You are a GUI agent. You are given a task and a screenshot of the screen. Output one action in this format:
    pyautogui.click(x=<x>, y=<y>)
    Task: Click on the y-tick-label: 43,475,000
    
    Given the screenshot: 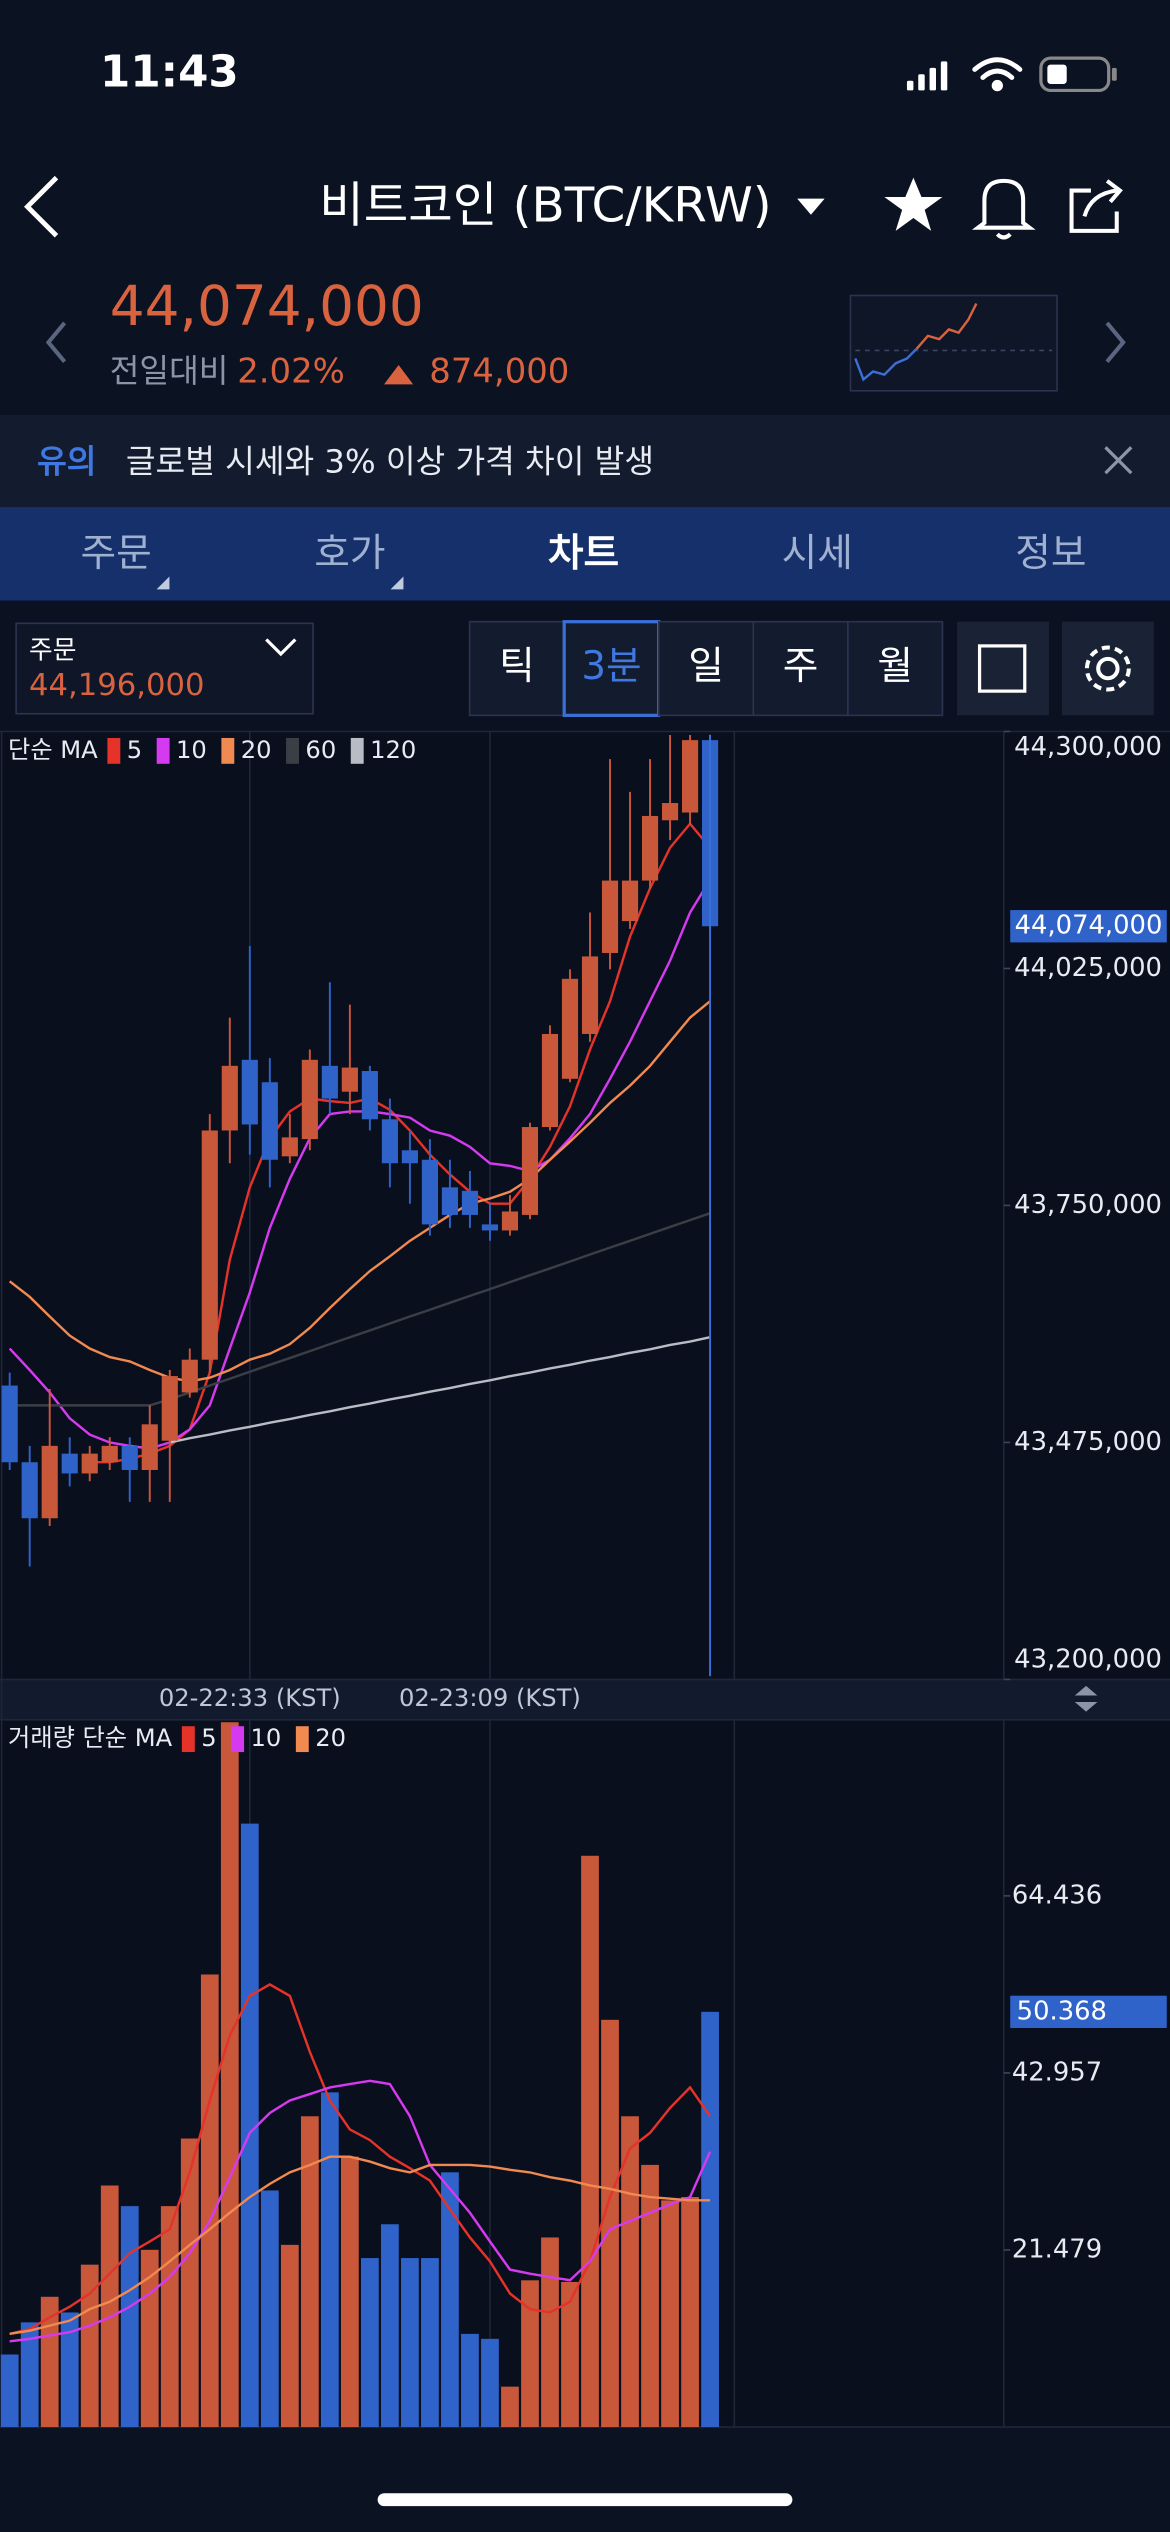 What is the action you would take?
    pyautogui.click(x=1088, y=1442)
    